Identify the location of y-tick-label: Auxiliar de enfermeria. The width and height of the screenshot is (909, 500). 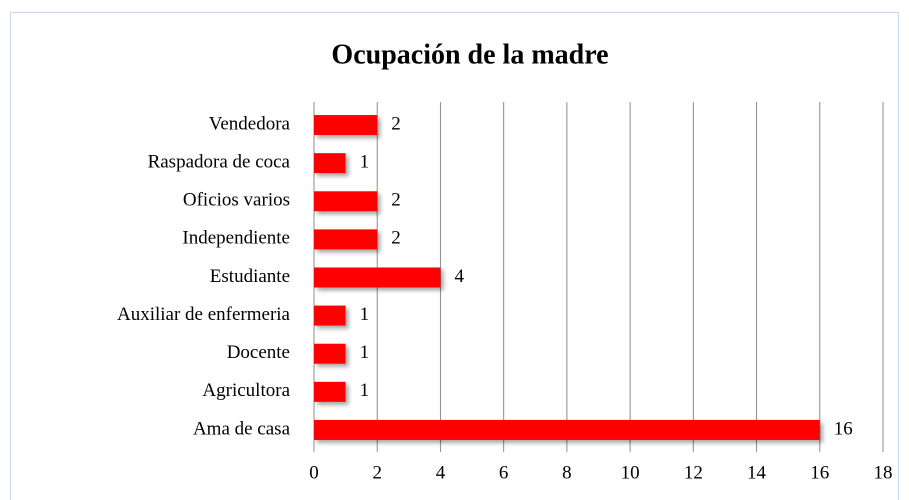
(204, 314).